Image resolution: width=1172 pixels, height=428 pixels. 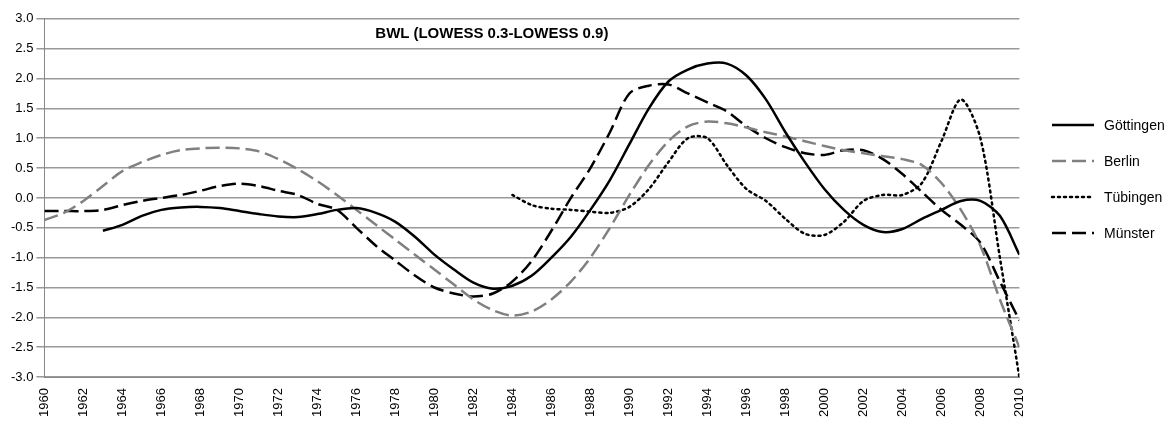 What do you see at coordinates (22, 287) in the screenshot?
I see `y-tick-label: -1.5` at bounding box center [22, 287].